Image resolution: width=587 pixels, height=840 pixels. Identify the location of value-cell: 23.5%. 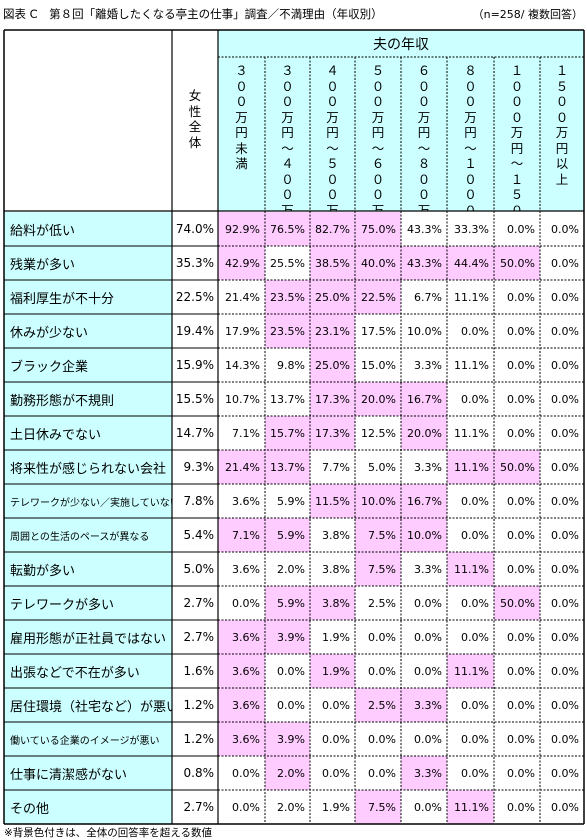
(287, 331).